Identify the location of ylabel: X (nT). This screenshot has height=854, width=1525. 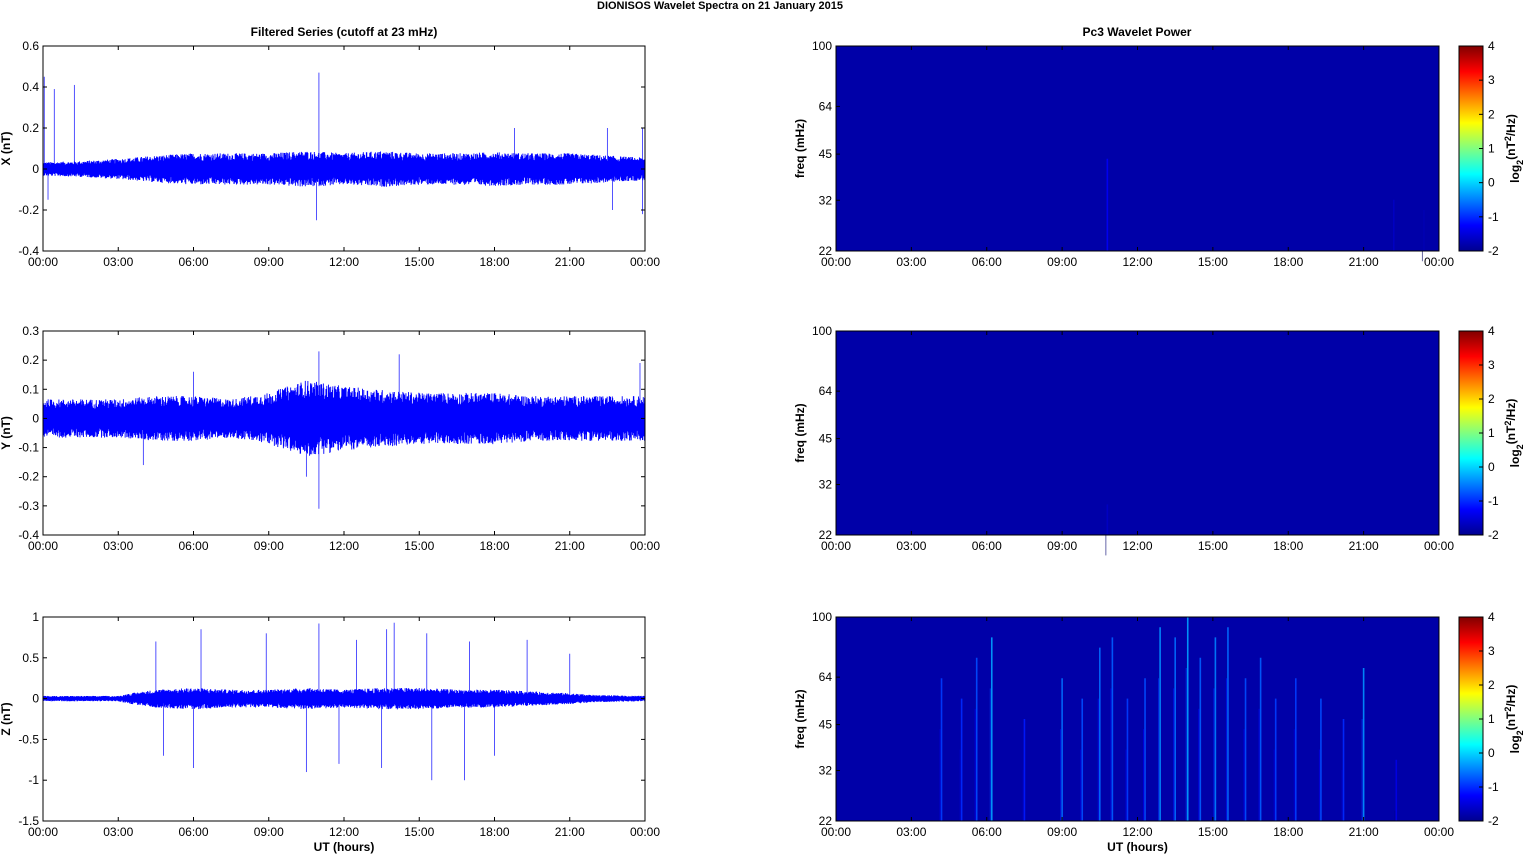
(6, 149).